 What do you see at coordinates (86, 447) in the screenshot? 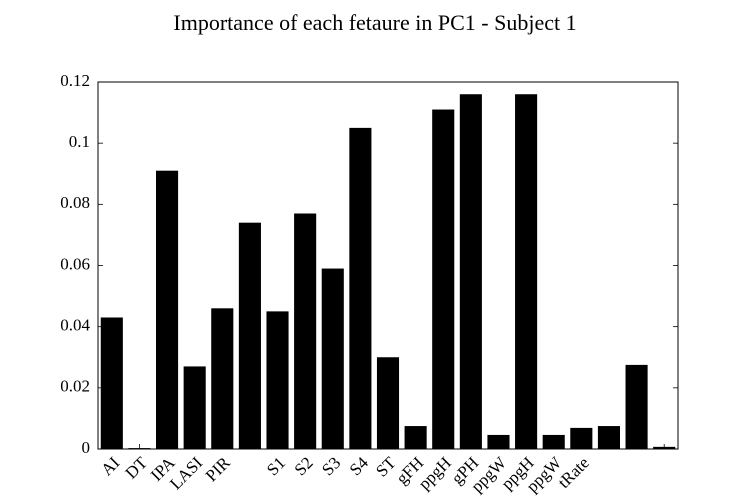
I see `y-tick-label: 0` at bounding box center [86, 447].